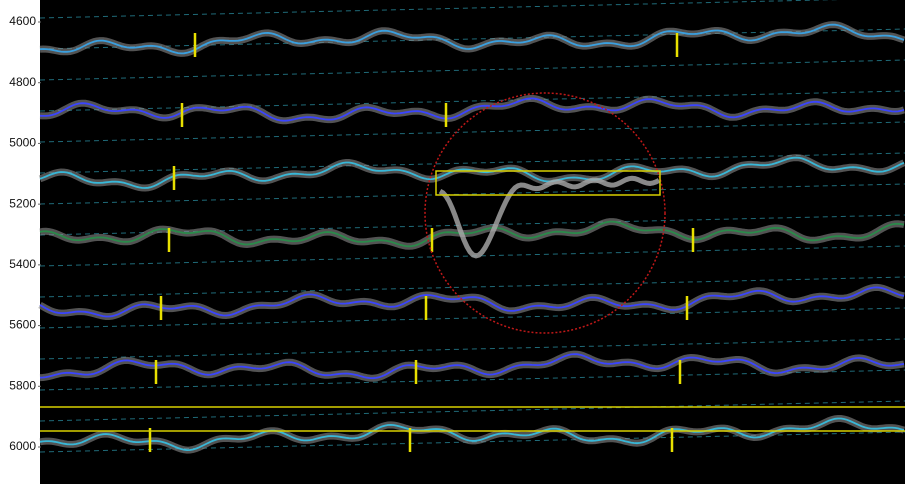 The width and height of the screenshot is (905, 484). I want to click on axis-panel, so click(20, 242).